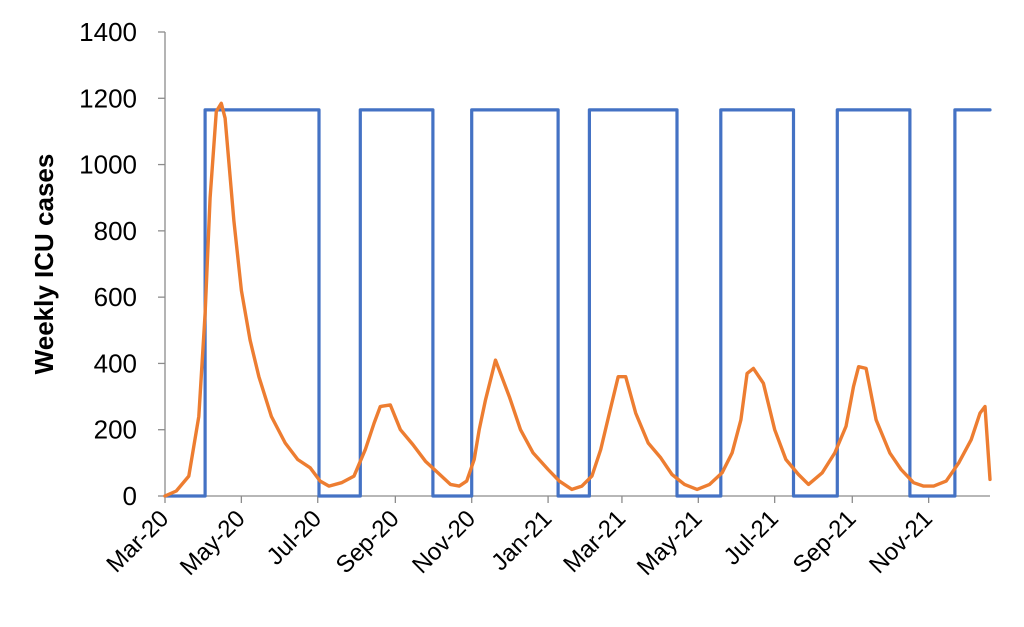 This screenshot has height=627, width=1024. I want to click on x-tick-label: May-21, so click(670, 543).